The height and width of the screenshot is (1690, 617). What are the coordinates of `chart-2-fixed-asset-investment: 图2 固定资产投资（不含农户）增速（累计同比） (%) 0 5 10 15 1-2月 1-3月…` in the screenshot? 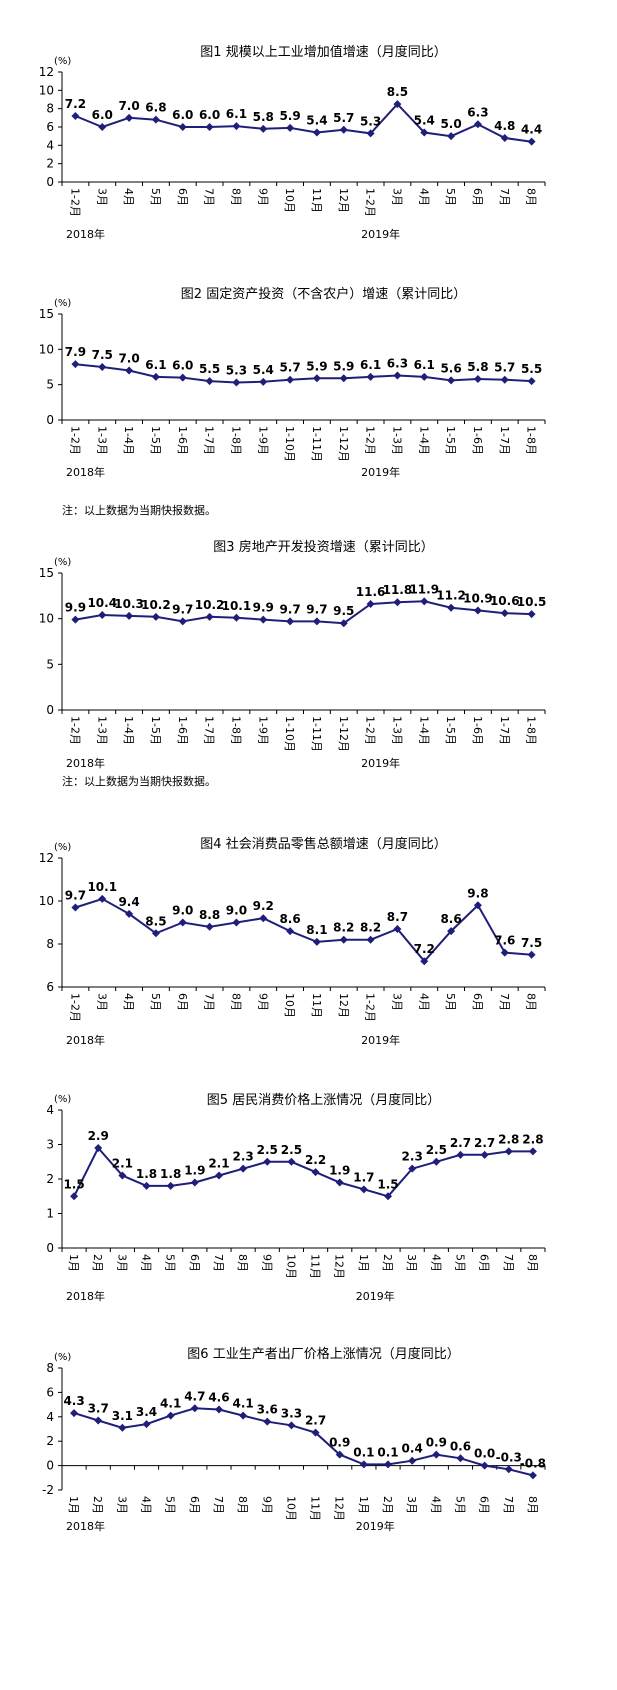 It's located at (292, 382).